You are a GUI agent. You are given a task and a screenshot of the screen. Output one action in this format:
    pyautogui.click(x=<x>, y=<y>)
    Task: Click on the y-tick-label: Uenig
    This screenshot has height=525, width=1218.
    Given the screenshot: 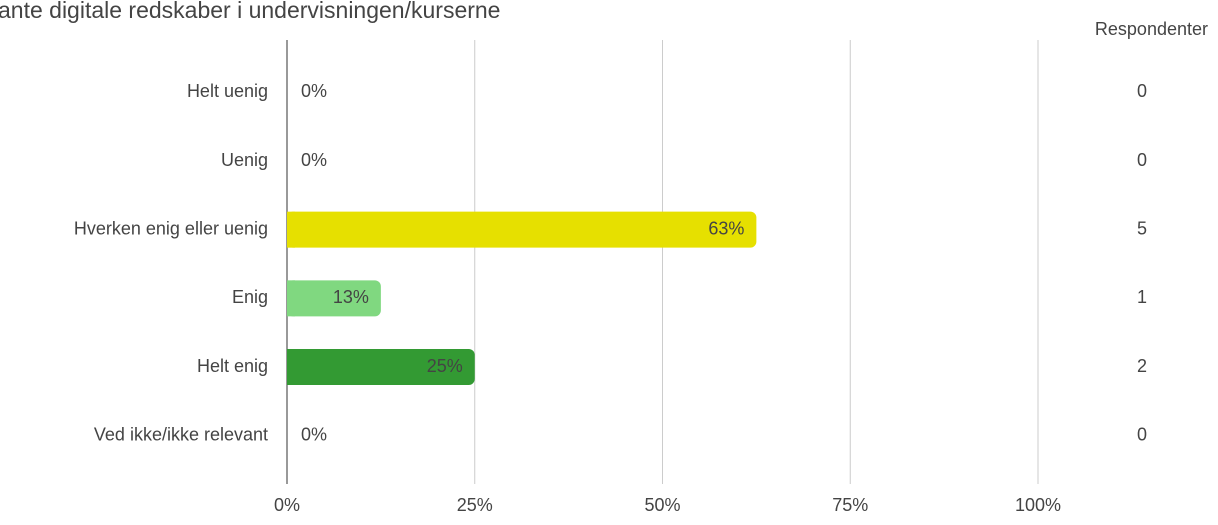 What is the action you would take?
    pyautogui.click(x=244, y=160)
    